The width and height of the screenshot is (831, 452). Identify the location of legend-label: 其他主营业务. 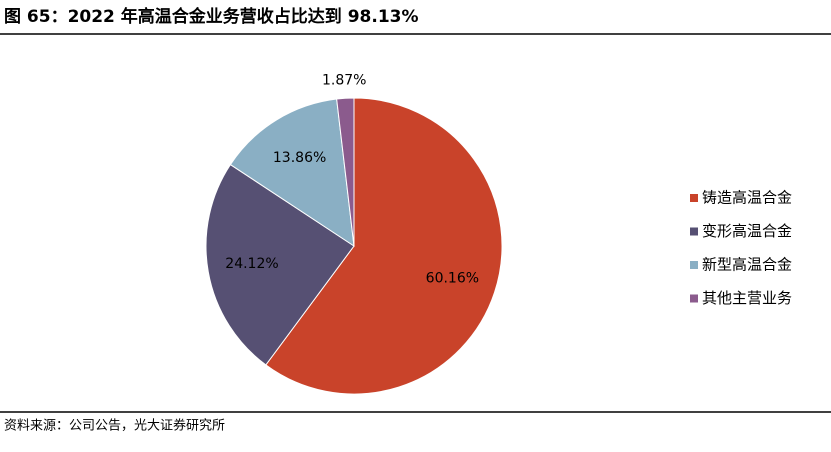
(747, 298).